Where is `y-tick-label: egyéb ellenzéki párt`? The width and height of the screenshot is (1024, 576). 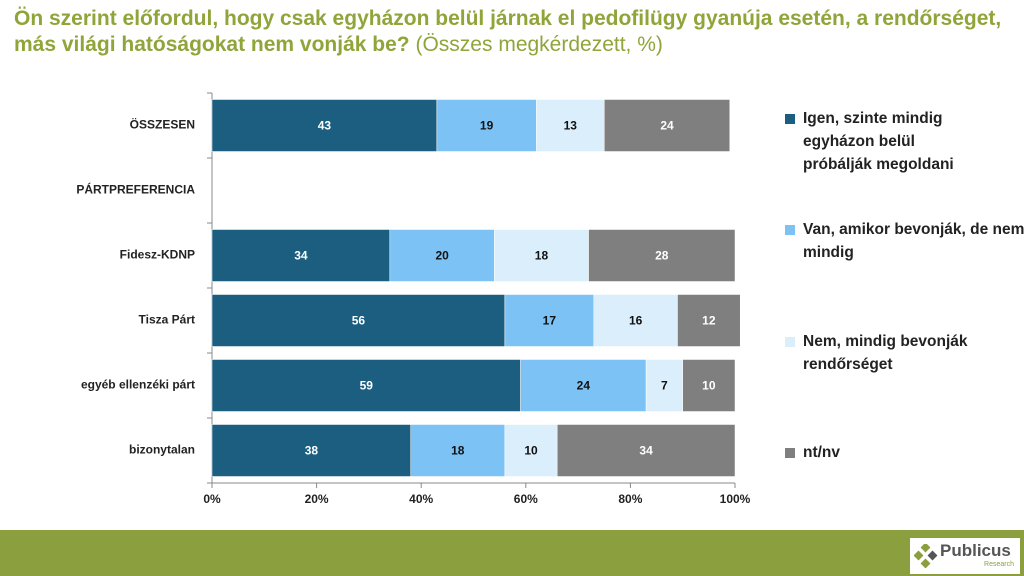
y-tick-label: egyéb ellenzéki párt is located at coordinates (138, 385).